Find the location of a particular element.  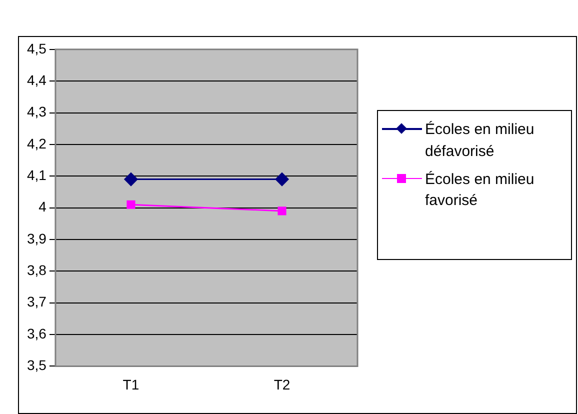

y-tick-label: 4,4 is located at coordinates (36, 80).